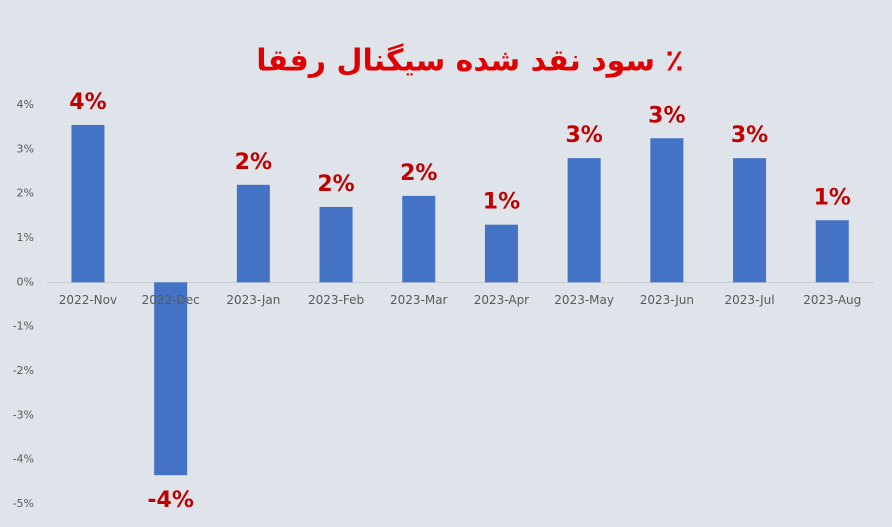 This screenshot has width=892, height=527. Describe the element at coordinates (170, 500) in the screenshot. I see `data-label: -4%` at that location.